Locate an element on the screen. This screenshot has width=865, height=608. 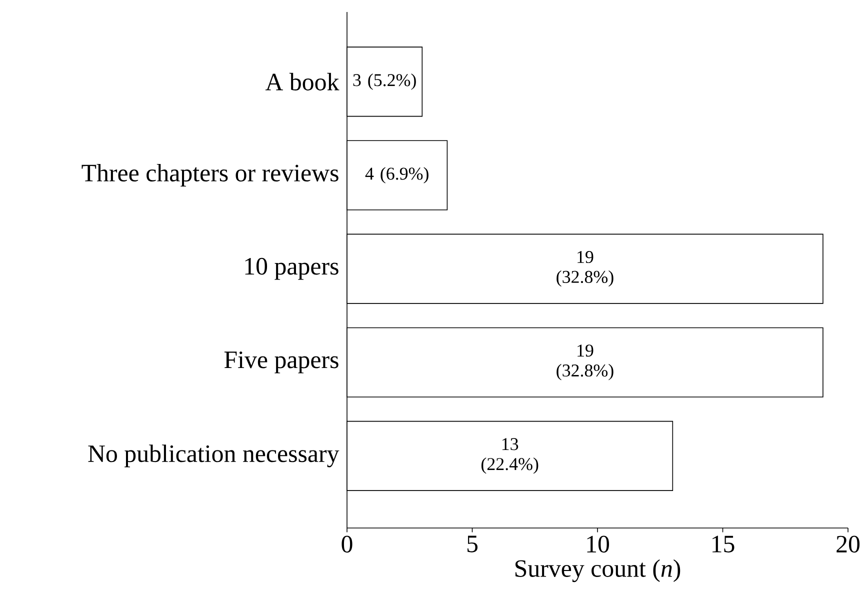
y-tick-label: No publication necessary is located at coordinates (214, 456).